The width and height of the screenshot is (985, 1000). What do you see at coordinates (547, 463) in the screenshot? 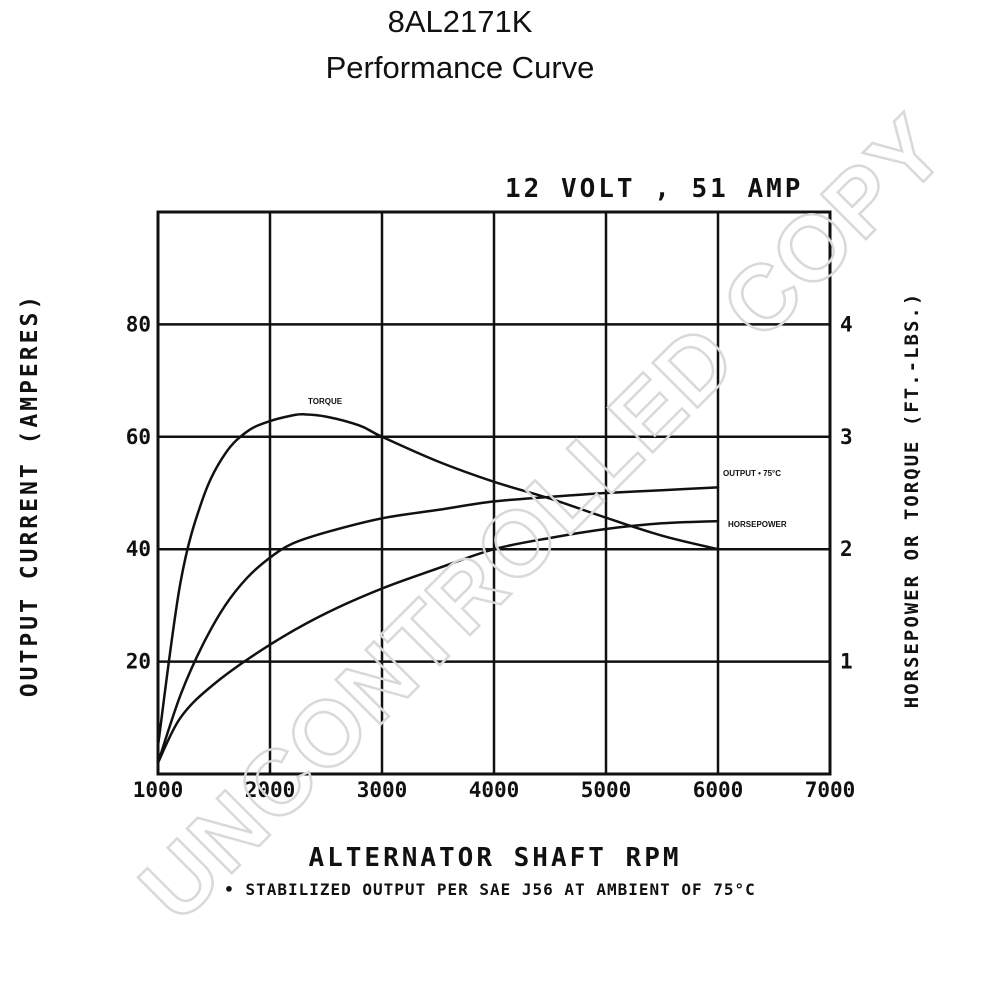
I see `series-labels: TORQUE OUTPUT • 75°C HORSEPOWER` at bounding box center [547, 463].